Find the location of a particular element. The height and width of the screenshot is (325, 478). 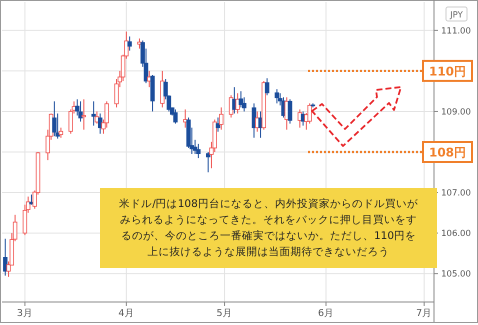

y-tick-label: 109.00 is located at coordinates (456, 112).